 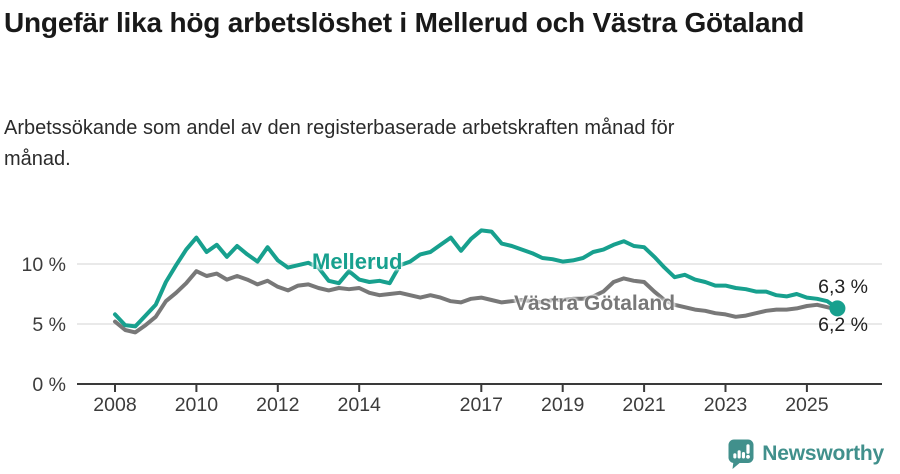 What do you see at coordinates (725, 405) in the screenshot?
I see `x-tick-label: 2023` at bounding box center [725, 405].